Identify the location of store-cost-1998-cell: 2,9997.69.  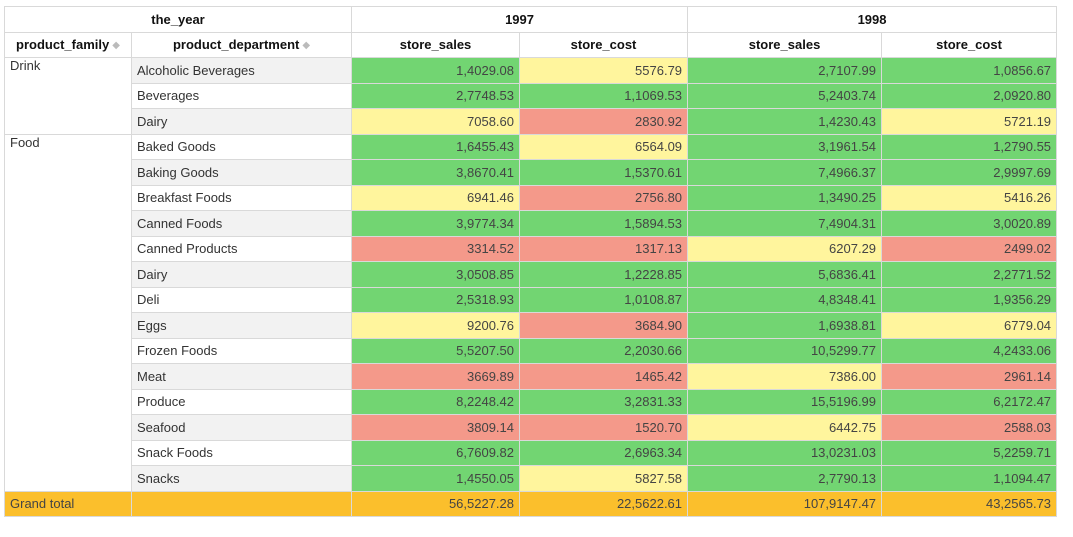
(969, 172).